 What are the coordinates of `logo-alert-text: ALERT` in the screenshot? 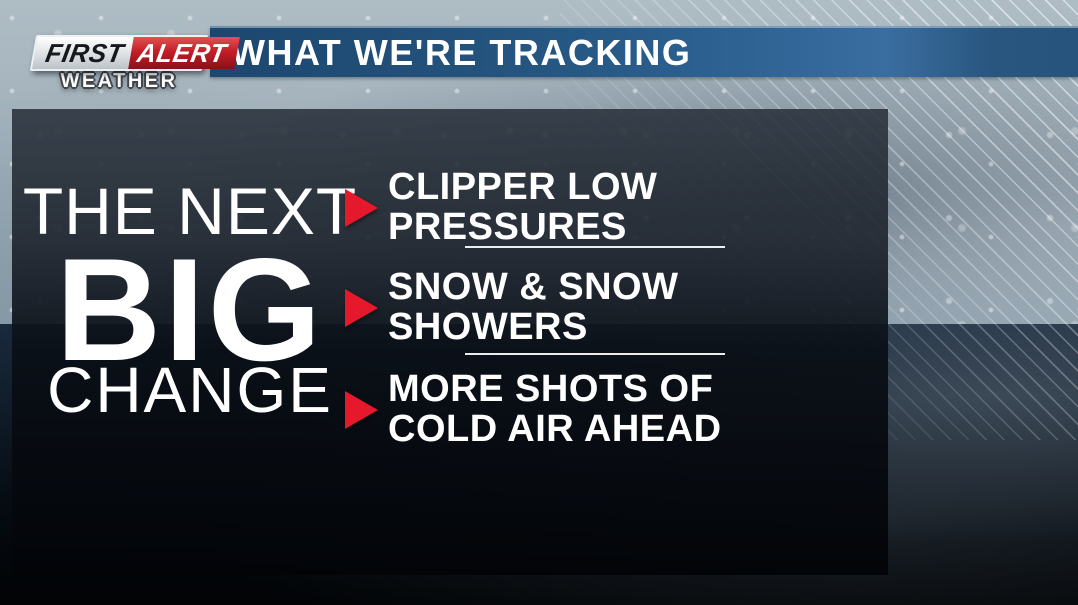 It's located at (184, 53).